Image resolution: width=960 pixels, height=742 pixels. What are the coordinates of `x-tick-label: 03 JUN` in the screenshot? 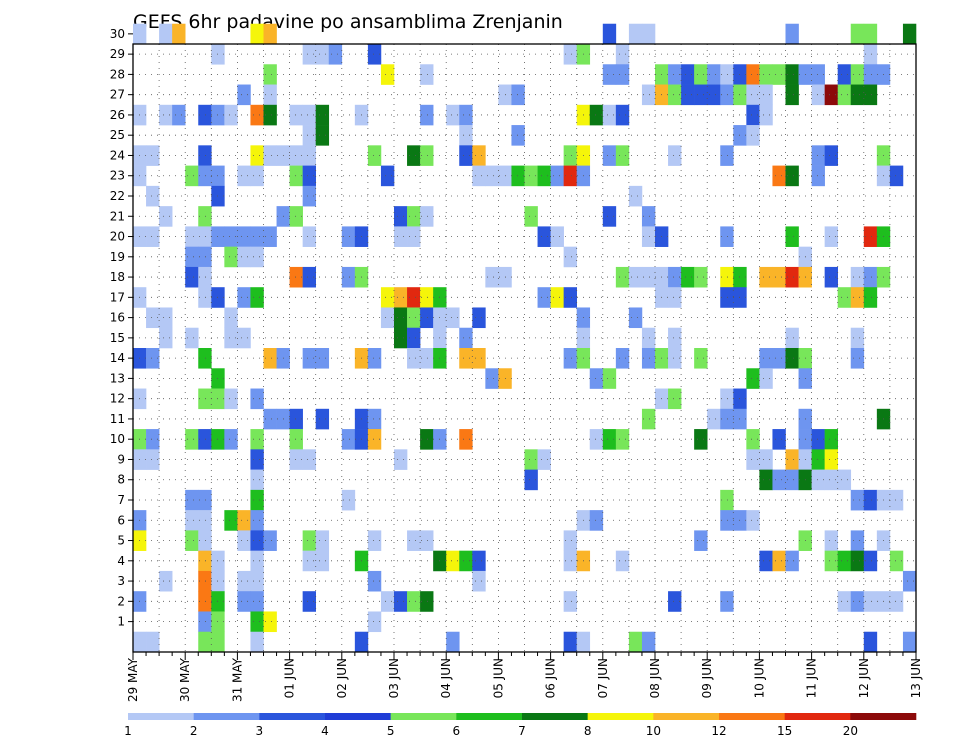 It's located at (394, 678).